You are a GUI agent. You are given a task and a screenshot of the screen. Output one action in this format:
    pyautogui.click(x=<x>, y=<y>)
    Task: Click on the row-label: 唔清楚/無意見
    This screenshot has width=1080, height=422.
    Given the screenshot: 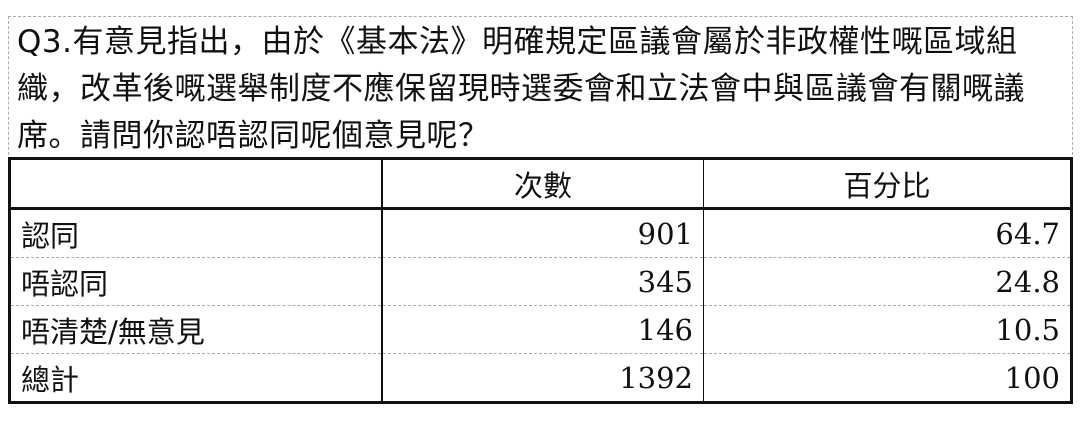 What is the action you would take?
    pyautogui.click(x=195, y=329)
    